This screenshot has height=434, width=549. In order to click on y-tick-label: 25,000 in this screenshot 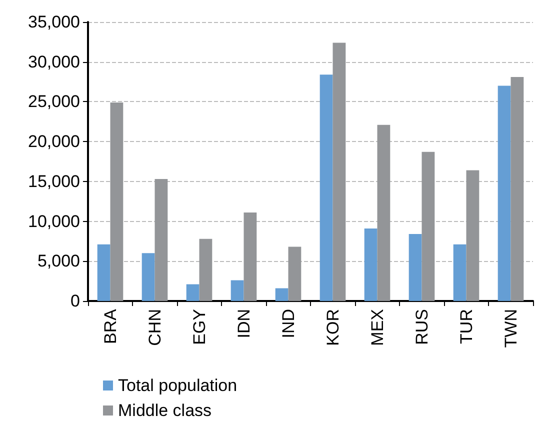, I will do `click(54, 102)`.